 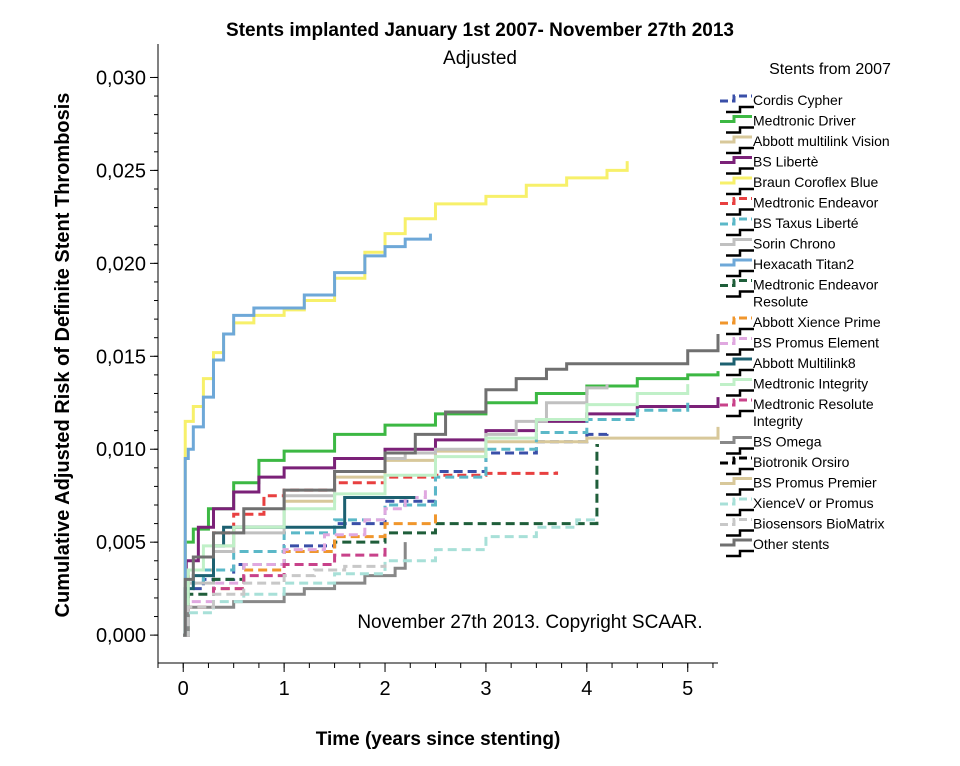 I want to click on legend-label-8: Hexacath Titan2, so click(x=803, y=264).